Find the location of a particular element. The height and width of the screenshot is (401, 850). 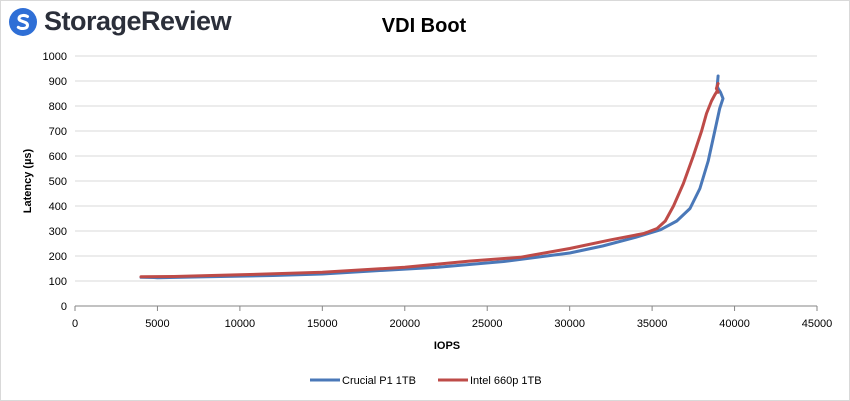

chart-title: VDI Boot is located at coordinates (424, 26).